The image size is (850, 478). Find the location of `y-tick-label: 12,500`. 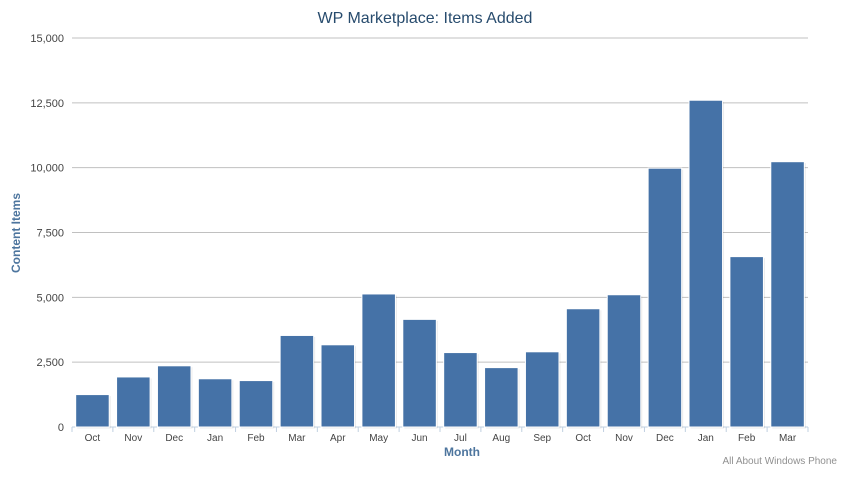

y-tick-label: 12,500 is located at coordinates (47, 104).